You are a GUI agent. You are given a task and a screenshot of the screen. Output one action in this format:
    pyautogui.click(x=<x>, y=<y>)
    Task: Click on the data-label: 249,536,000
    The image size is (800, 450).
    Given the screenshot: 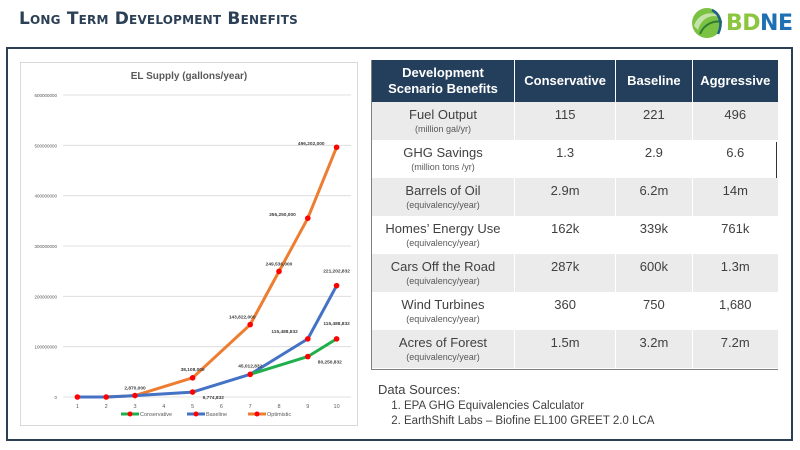 What is the action you would take?
    pyautogui.click(x=279, y=264)
    